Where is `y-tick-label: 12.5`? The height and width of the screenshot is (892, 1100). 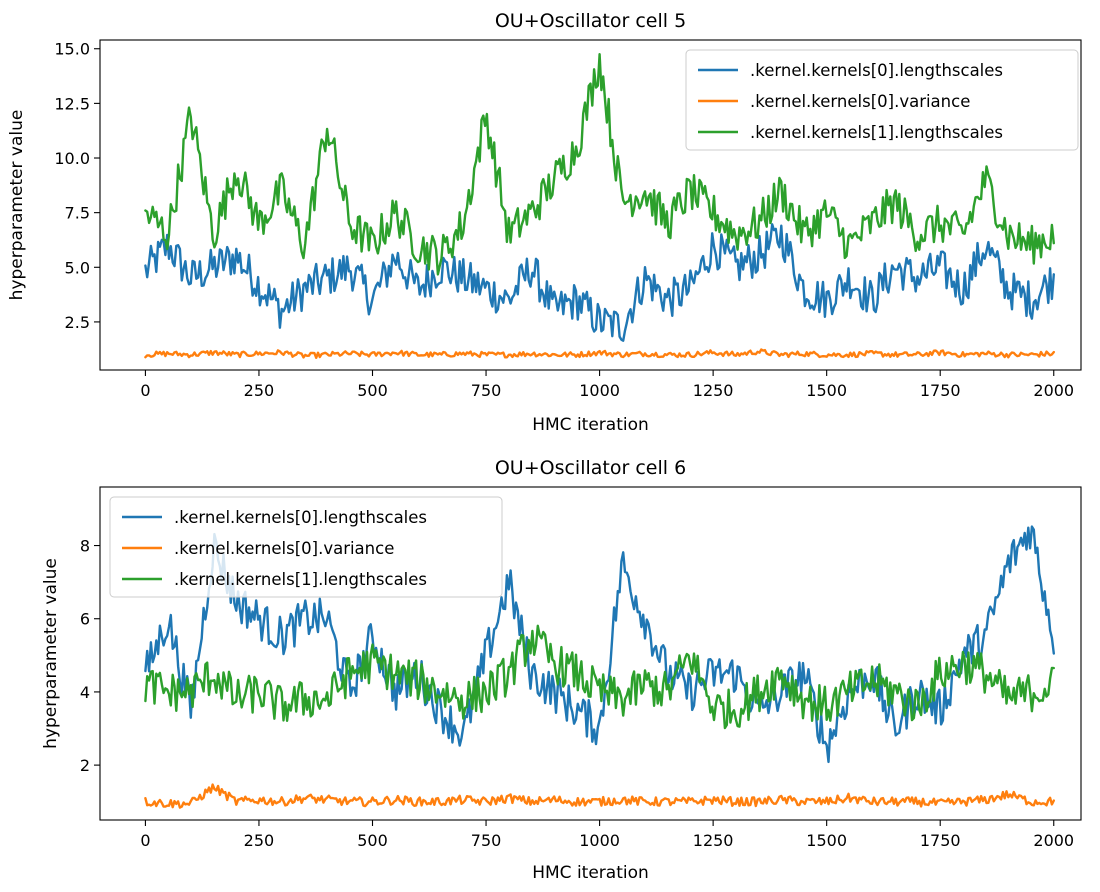
y-tick-label: 12.5 is located at coordinates (72, 103).